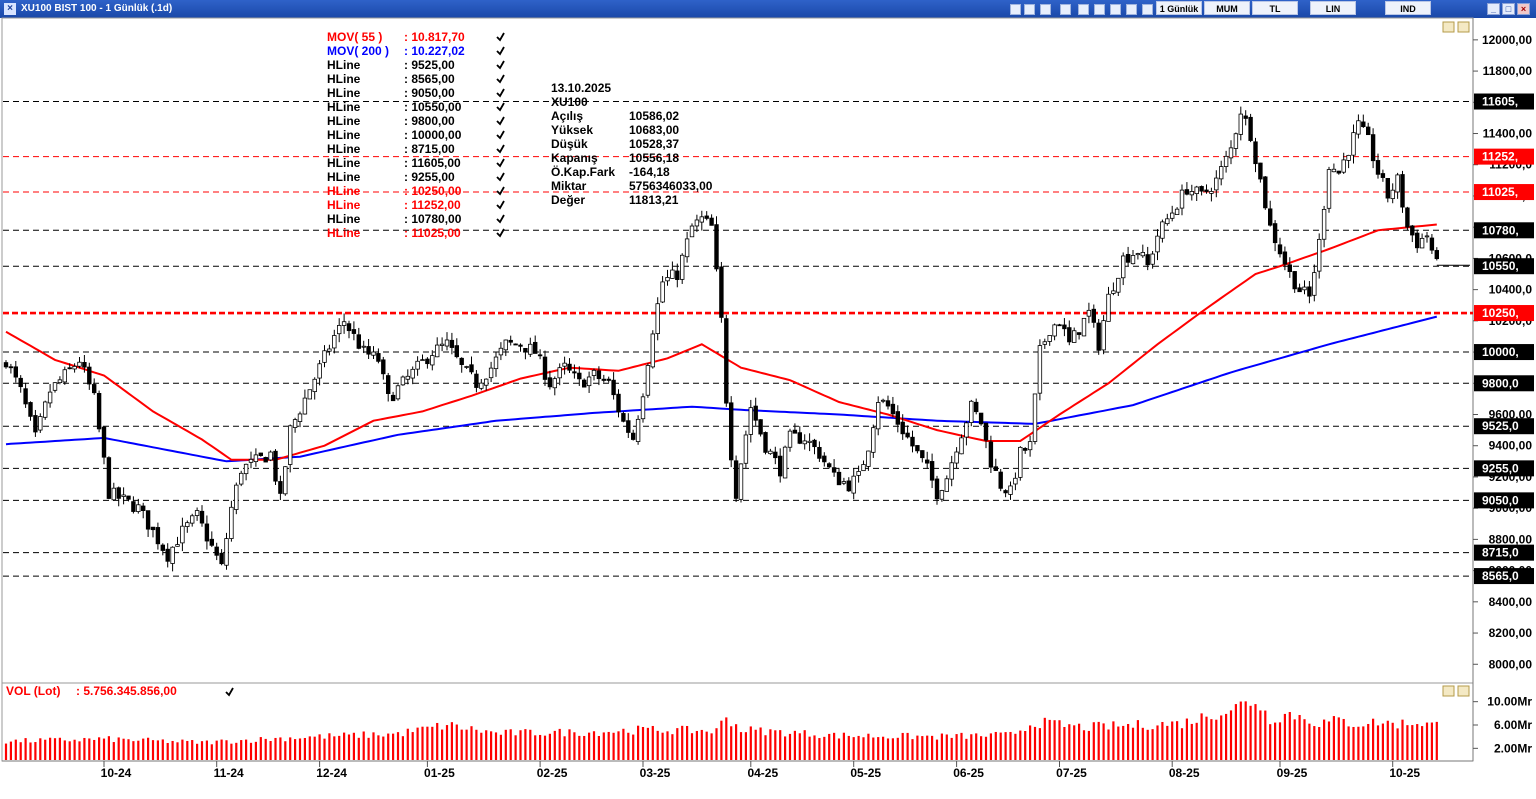  I want to click on chart-style-selector: MUM, so click(1227, 8).